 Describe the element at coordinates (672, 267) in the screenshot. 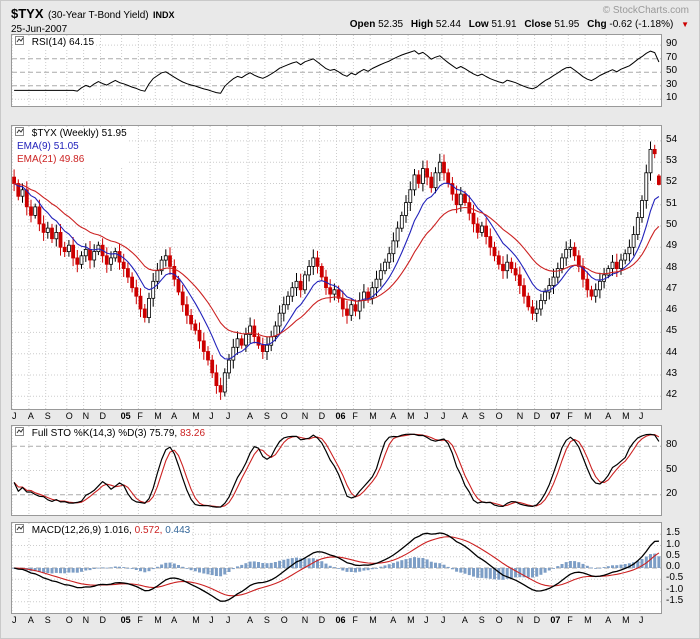

I see `axis-tick-label: 48` at that location.